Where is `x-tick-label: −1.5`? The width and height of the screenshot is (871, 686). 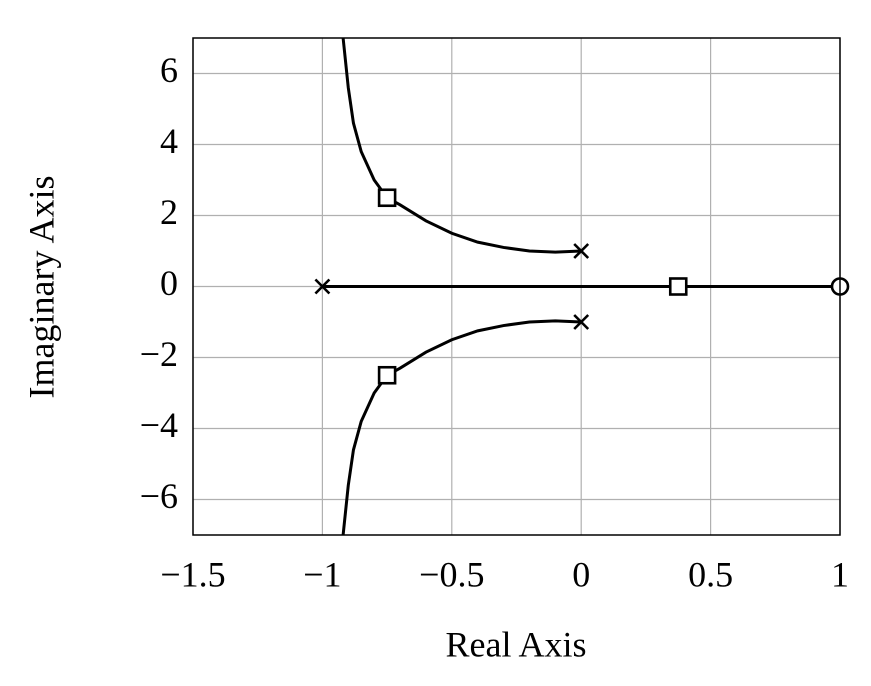 x-tick-label: −1.5 is located at coordinates (192, 574).